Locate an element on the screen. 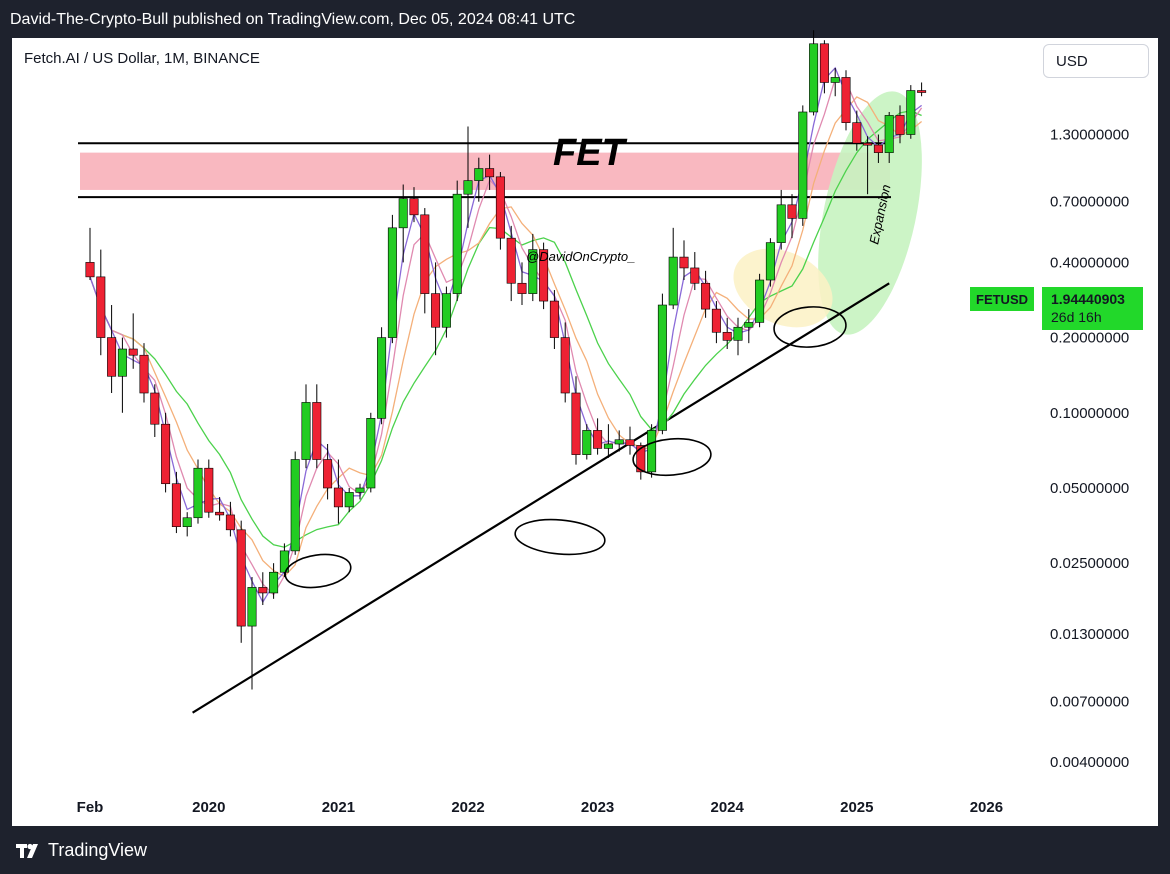  tradingview-logo: TradingView is located at coordinates (81, 850).